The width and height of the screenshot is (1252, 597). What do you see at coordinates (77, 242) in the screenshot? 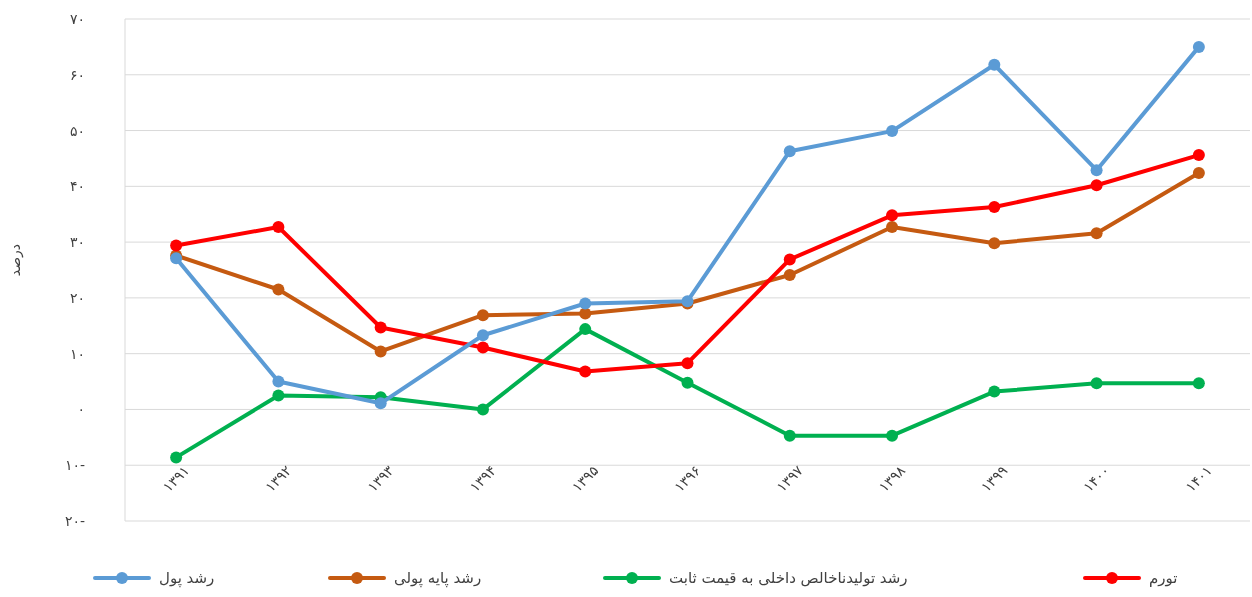
I see `y-tick-label: ۳۰` at bounding box center [77, 242].